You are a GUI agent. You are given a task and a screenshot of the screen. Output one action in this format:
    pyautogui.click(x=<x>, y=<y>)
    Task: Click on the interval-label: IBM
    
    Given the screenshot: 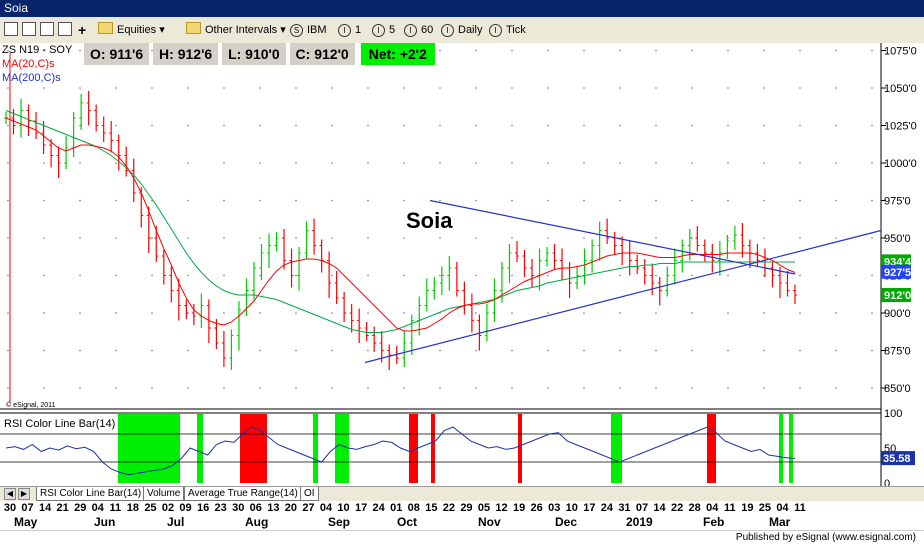 What is the action you would take?
    pyautogui.click(x=317, y=30)
    